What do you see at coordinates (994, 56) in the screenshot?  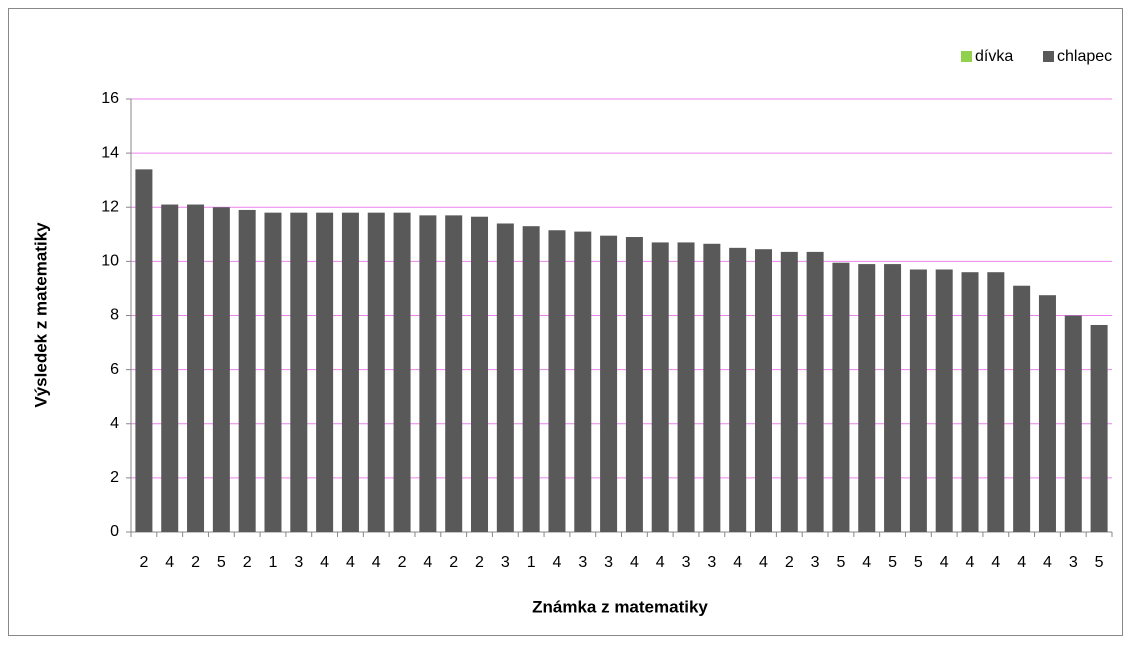 I see `legend-label: dívka` at bounding box center [994, 56].